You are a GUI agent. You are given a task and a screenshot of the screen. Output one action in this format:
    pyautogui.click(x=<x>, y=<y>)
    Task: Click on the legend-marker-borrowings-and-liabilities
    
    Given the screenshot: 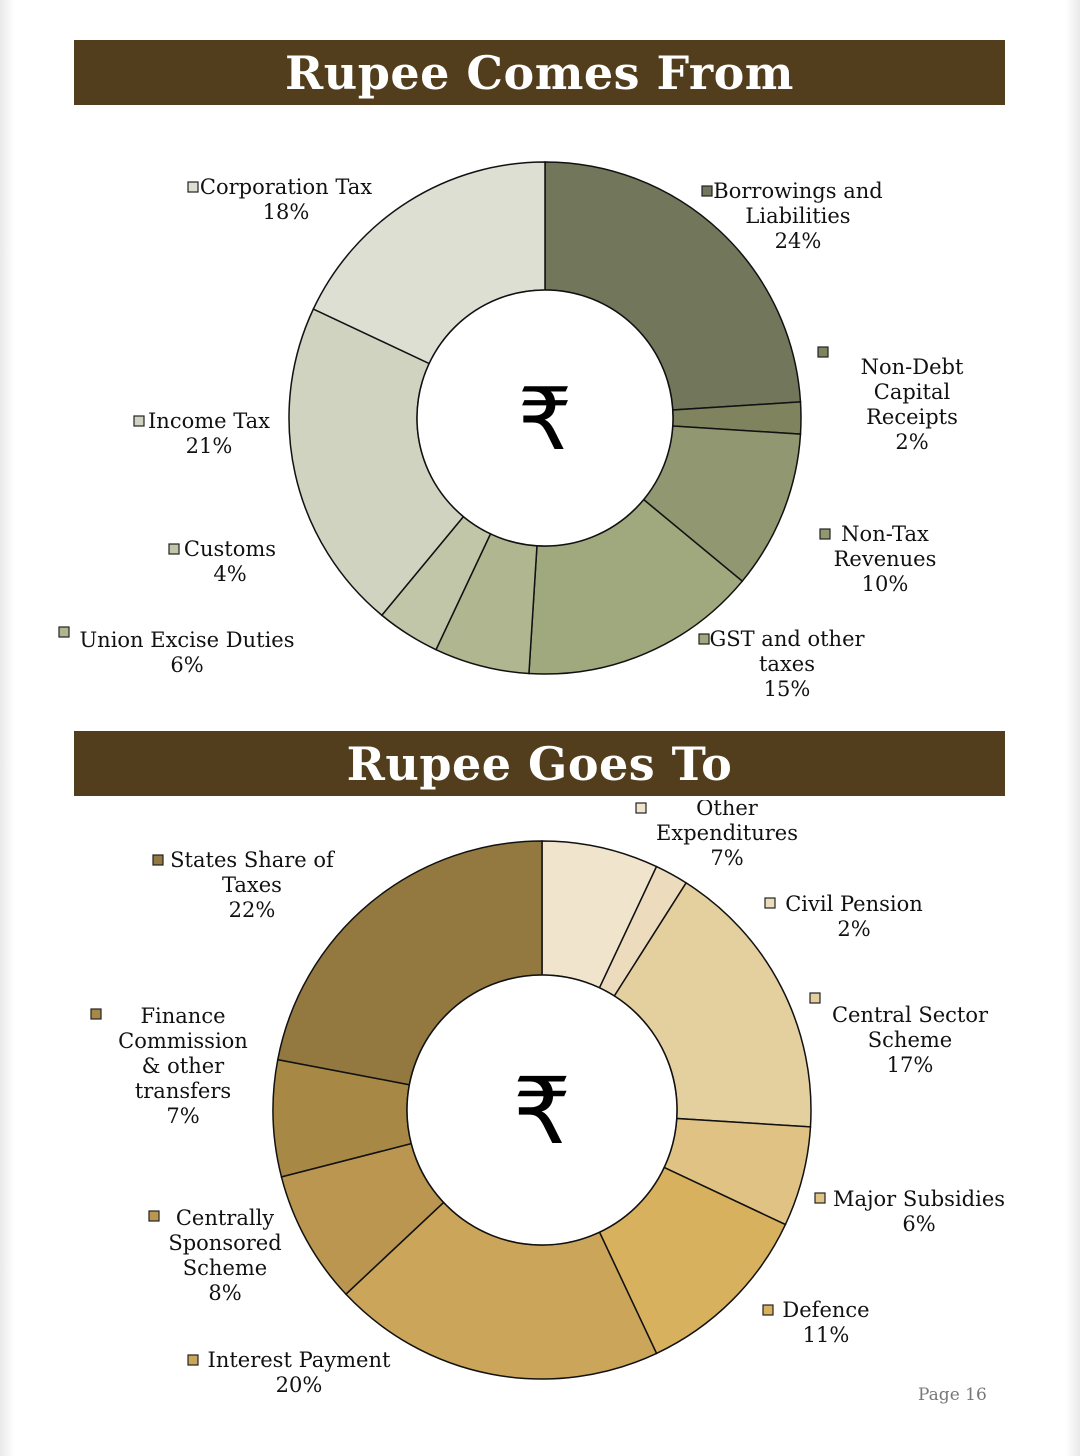 What is the action you would take?
    pyautogui.click(x=707, y=191)
    